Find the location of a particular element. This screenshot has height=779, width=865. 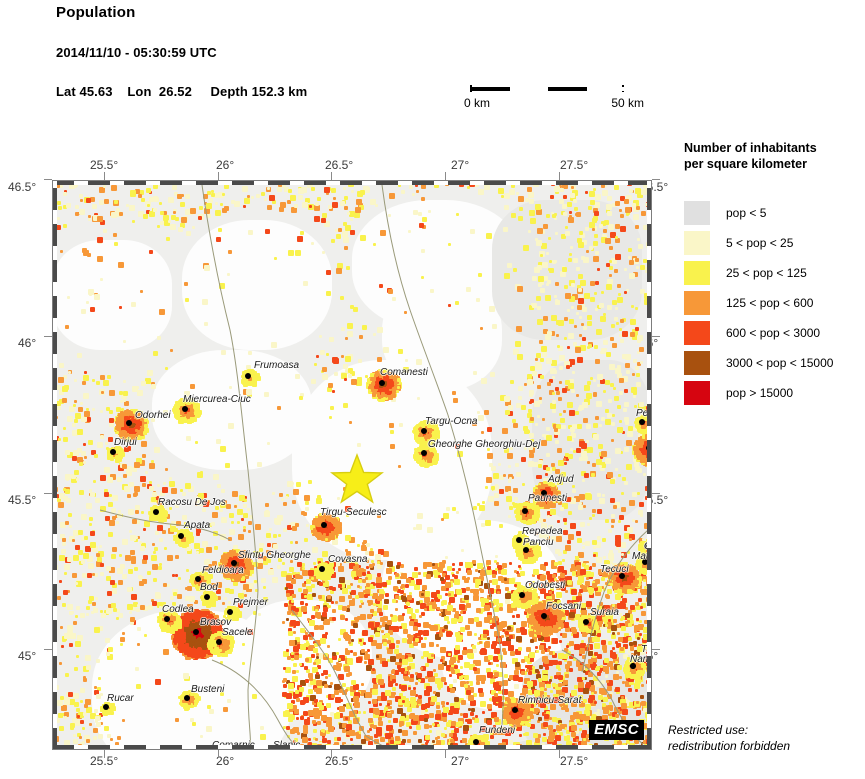

origin-time: 2014/11/10 - 05:30:59 UTC is located at coordinates (336, 52).